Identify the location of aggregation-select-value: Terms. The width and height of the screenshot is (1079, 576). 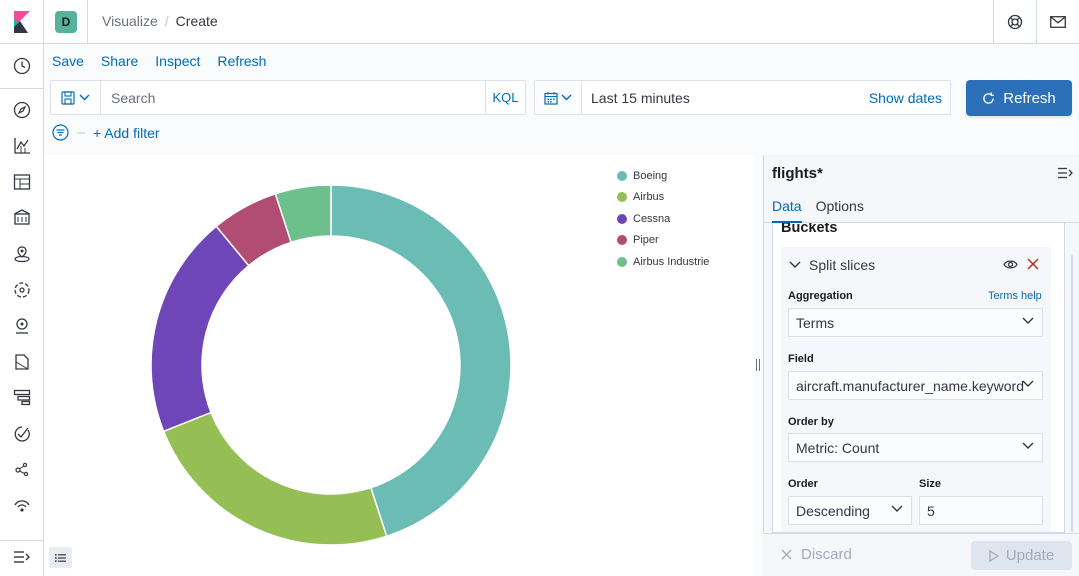
(815, 322).